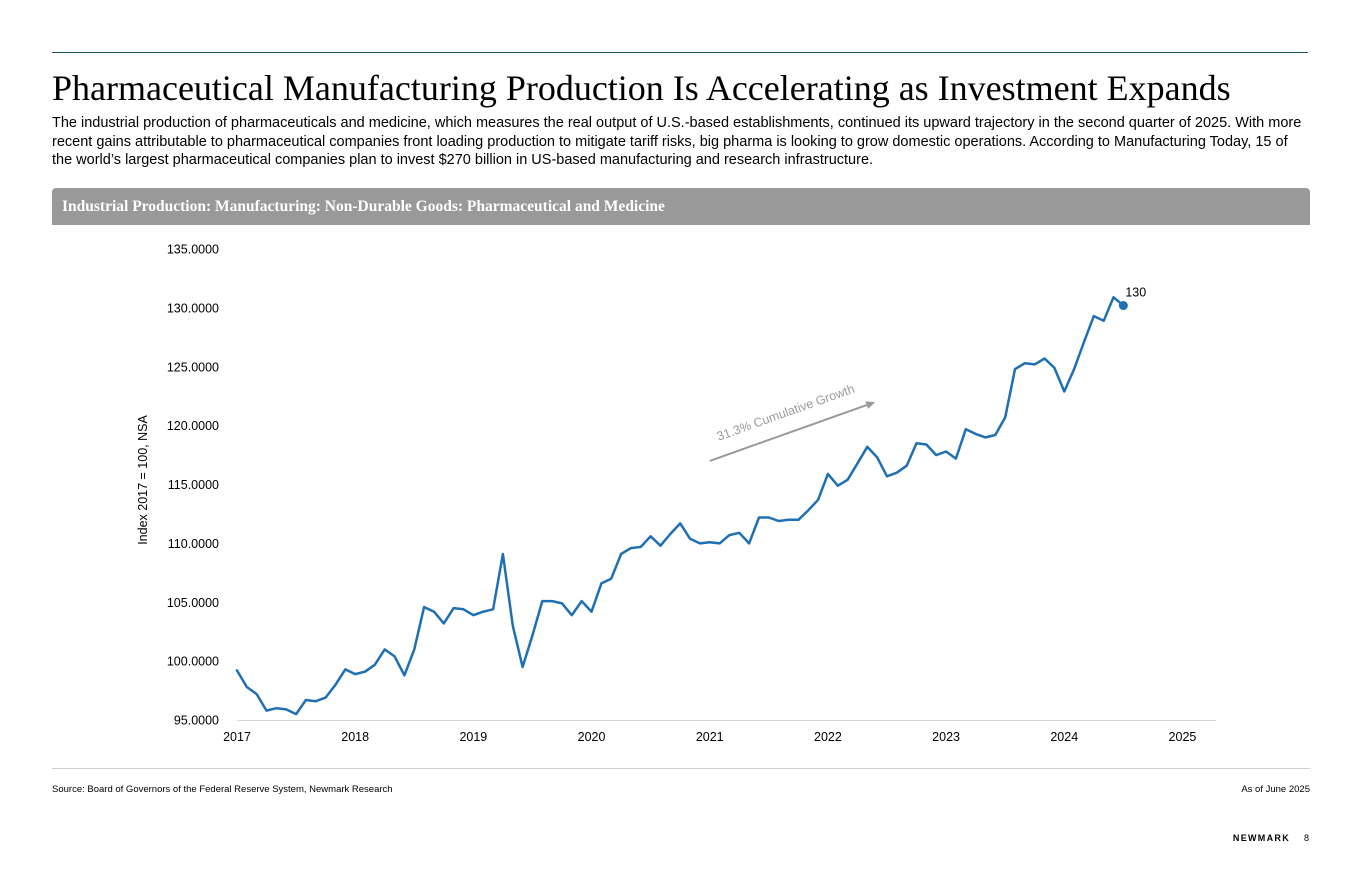 This screenshot has height=880, width=1360. I want to click on y-tick-label: 130.0000, so click(193, 308).